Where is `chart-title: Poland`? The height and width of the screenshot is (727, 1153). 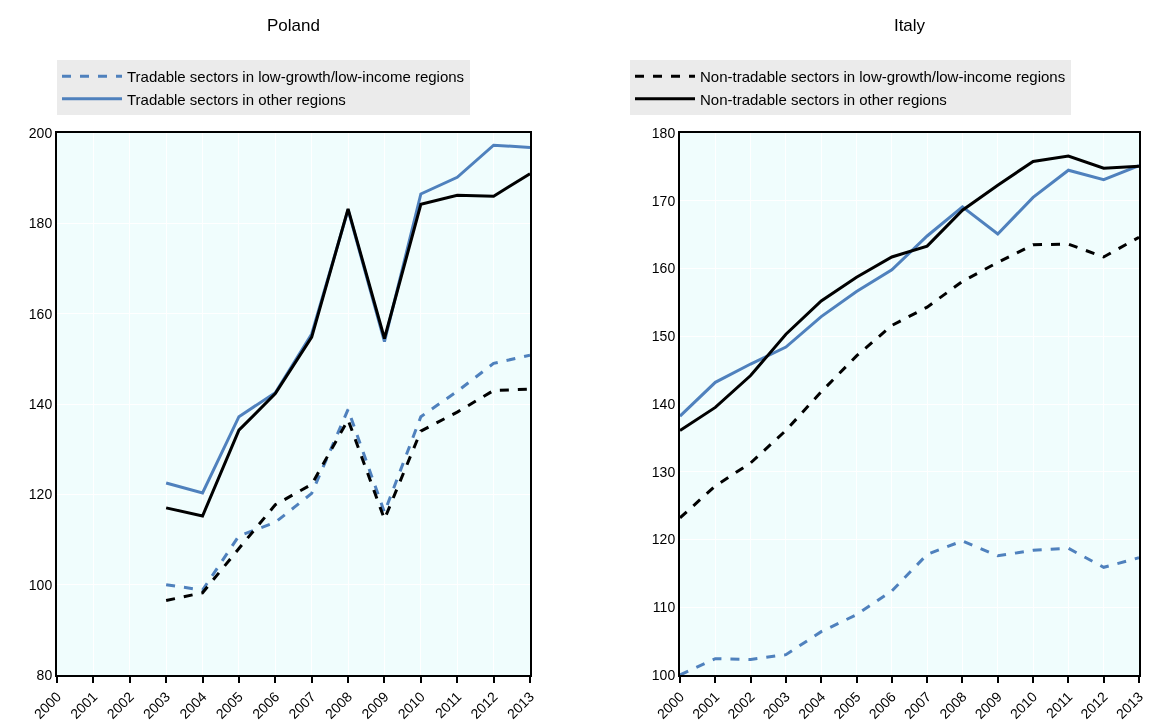 chart-title: Poland is located at coordinates (293, 25).